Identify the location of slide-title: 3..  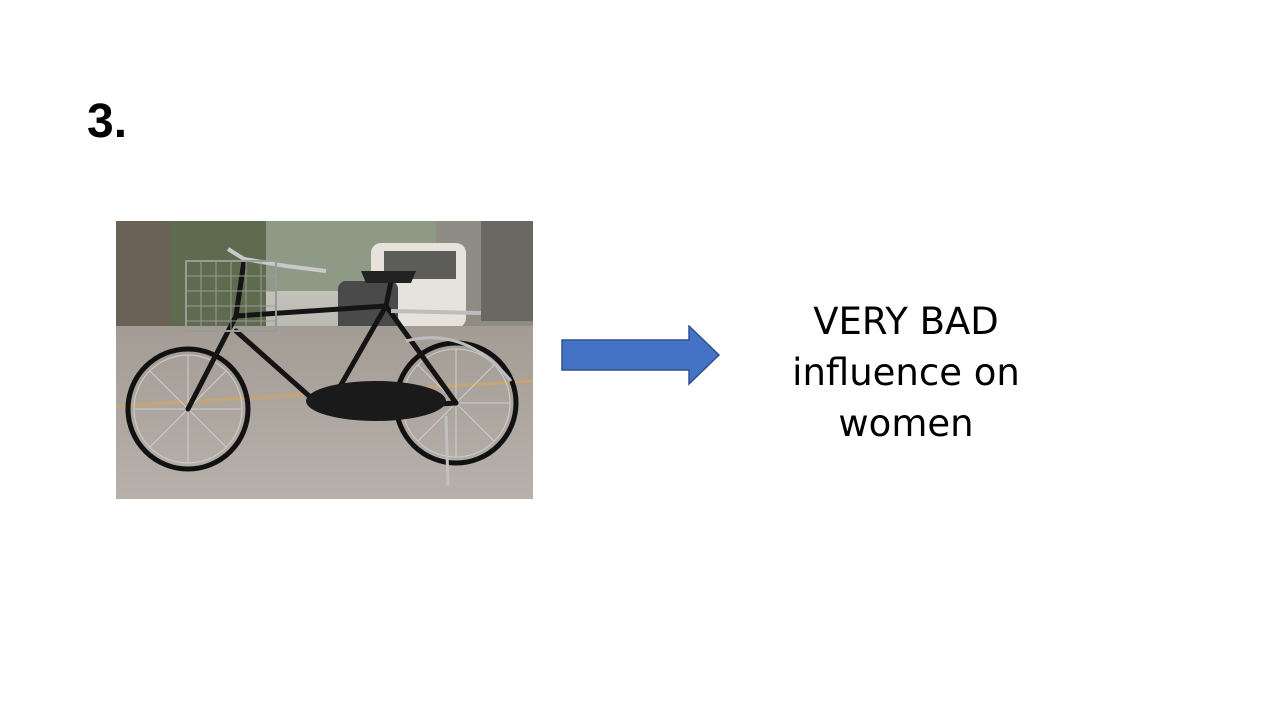
(107, 121).